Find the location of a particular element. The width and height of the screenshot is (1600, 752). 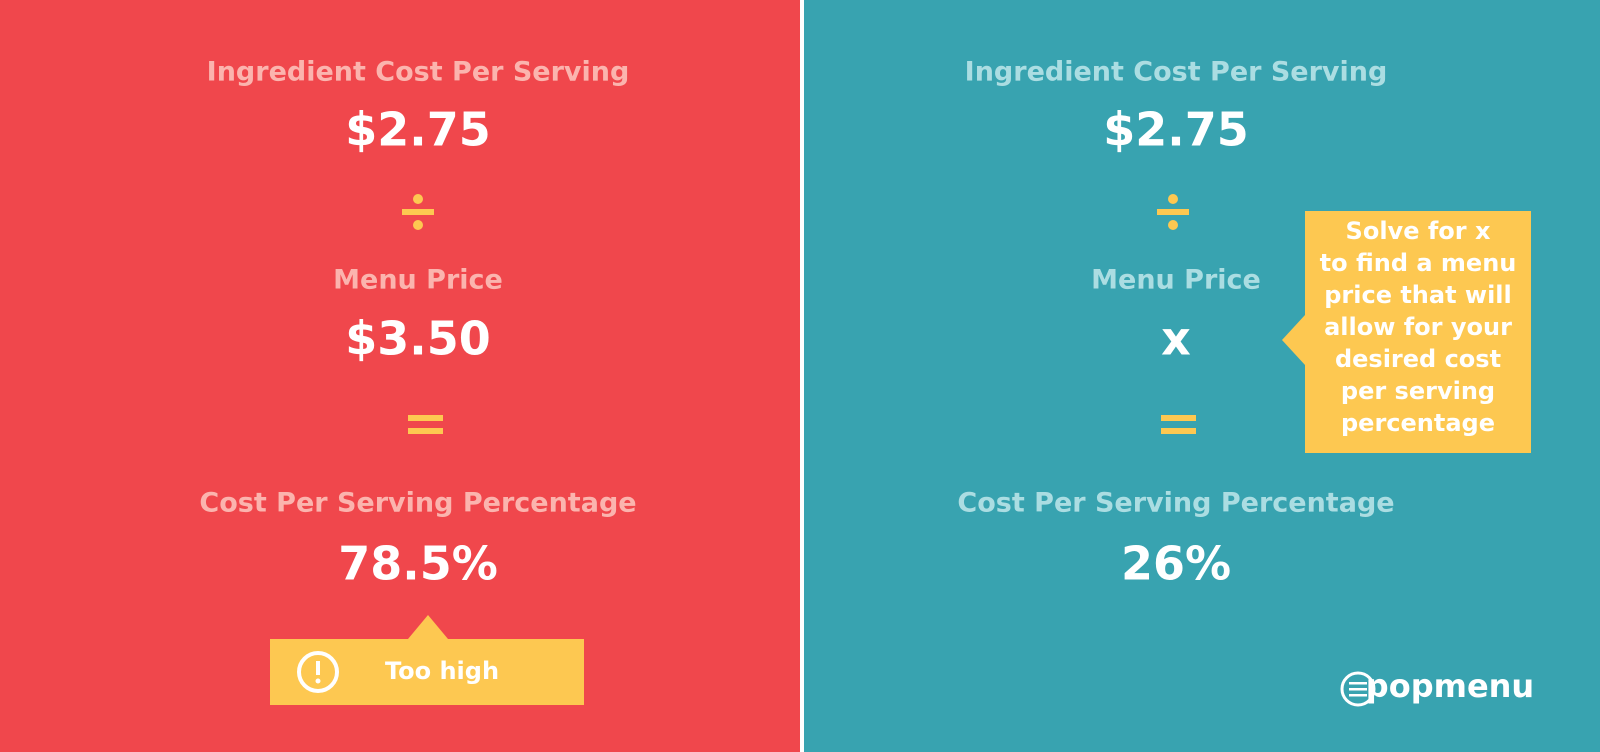

warning-callout: Too high is located at coordinates (427, 660).